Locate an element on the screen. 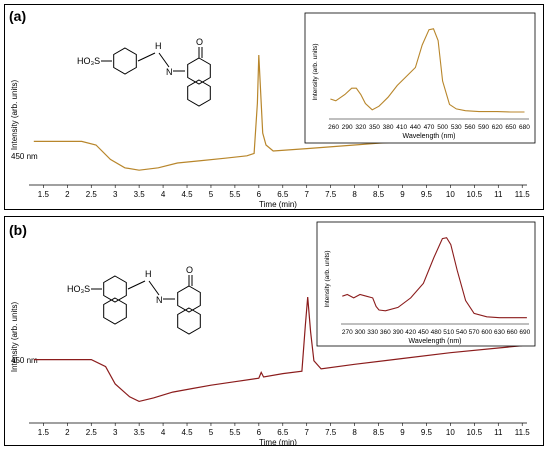  x-tick-label-a-9: 6 is located at coordinates (259, 194).